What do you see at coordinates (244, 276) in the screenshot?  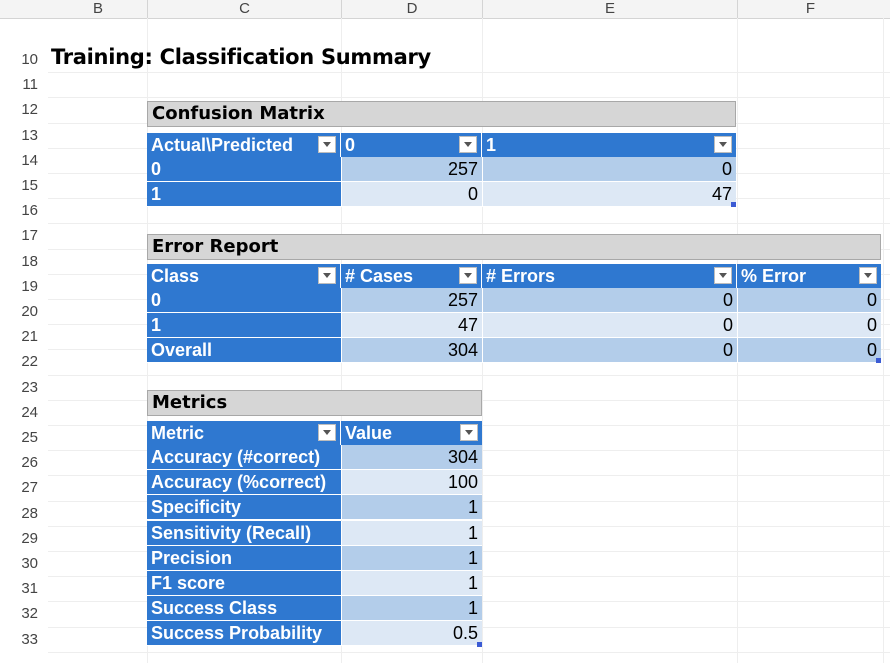 I see `error-header-class: Class` at bounding box center [244, 276].